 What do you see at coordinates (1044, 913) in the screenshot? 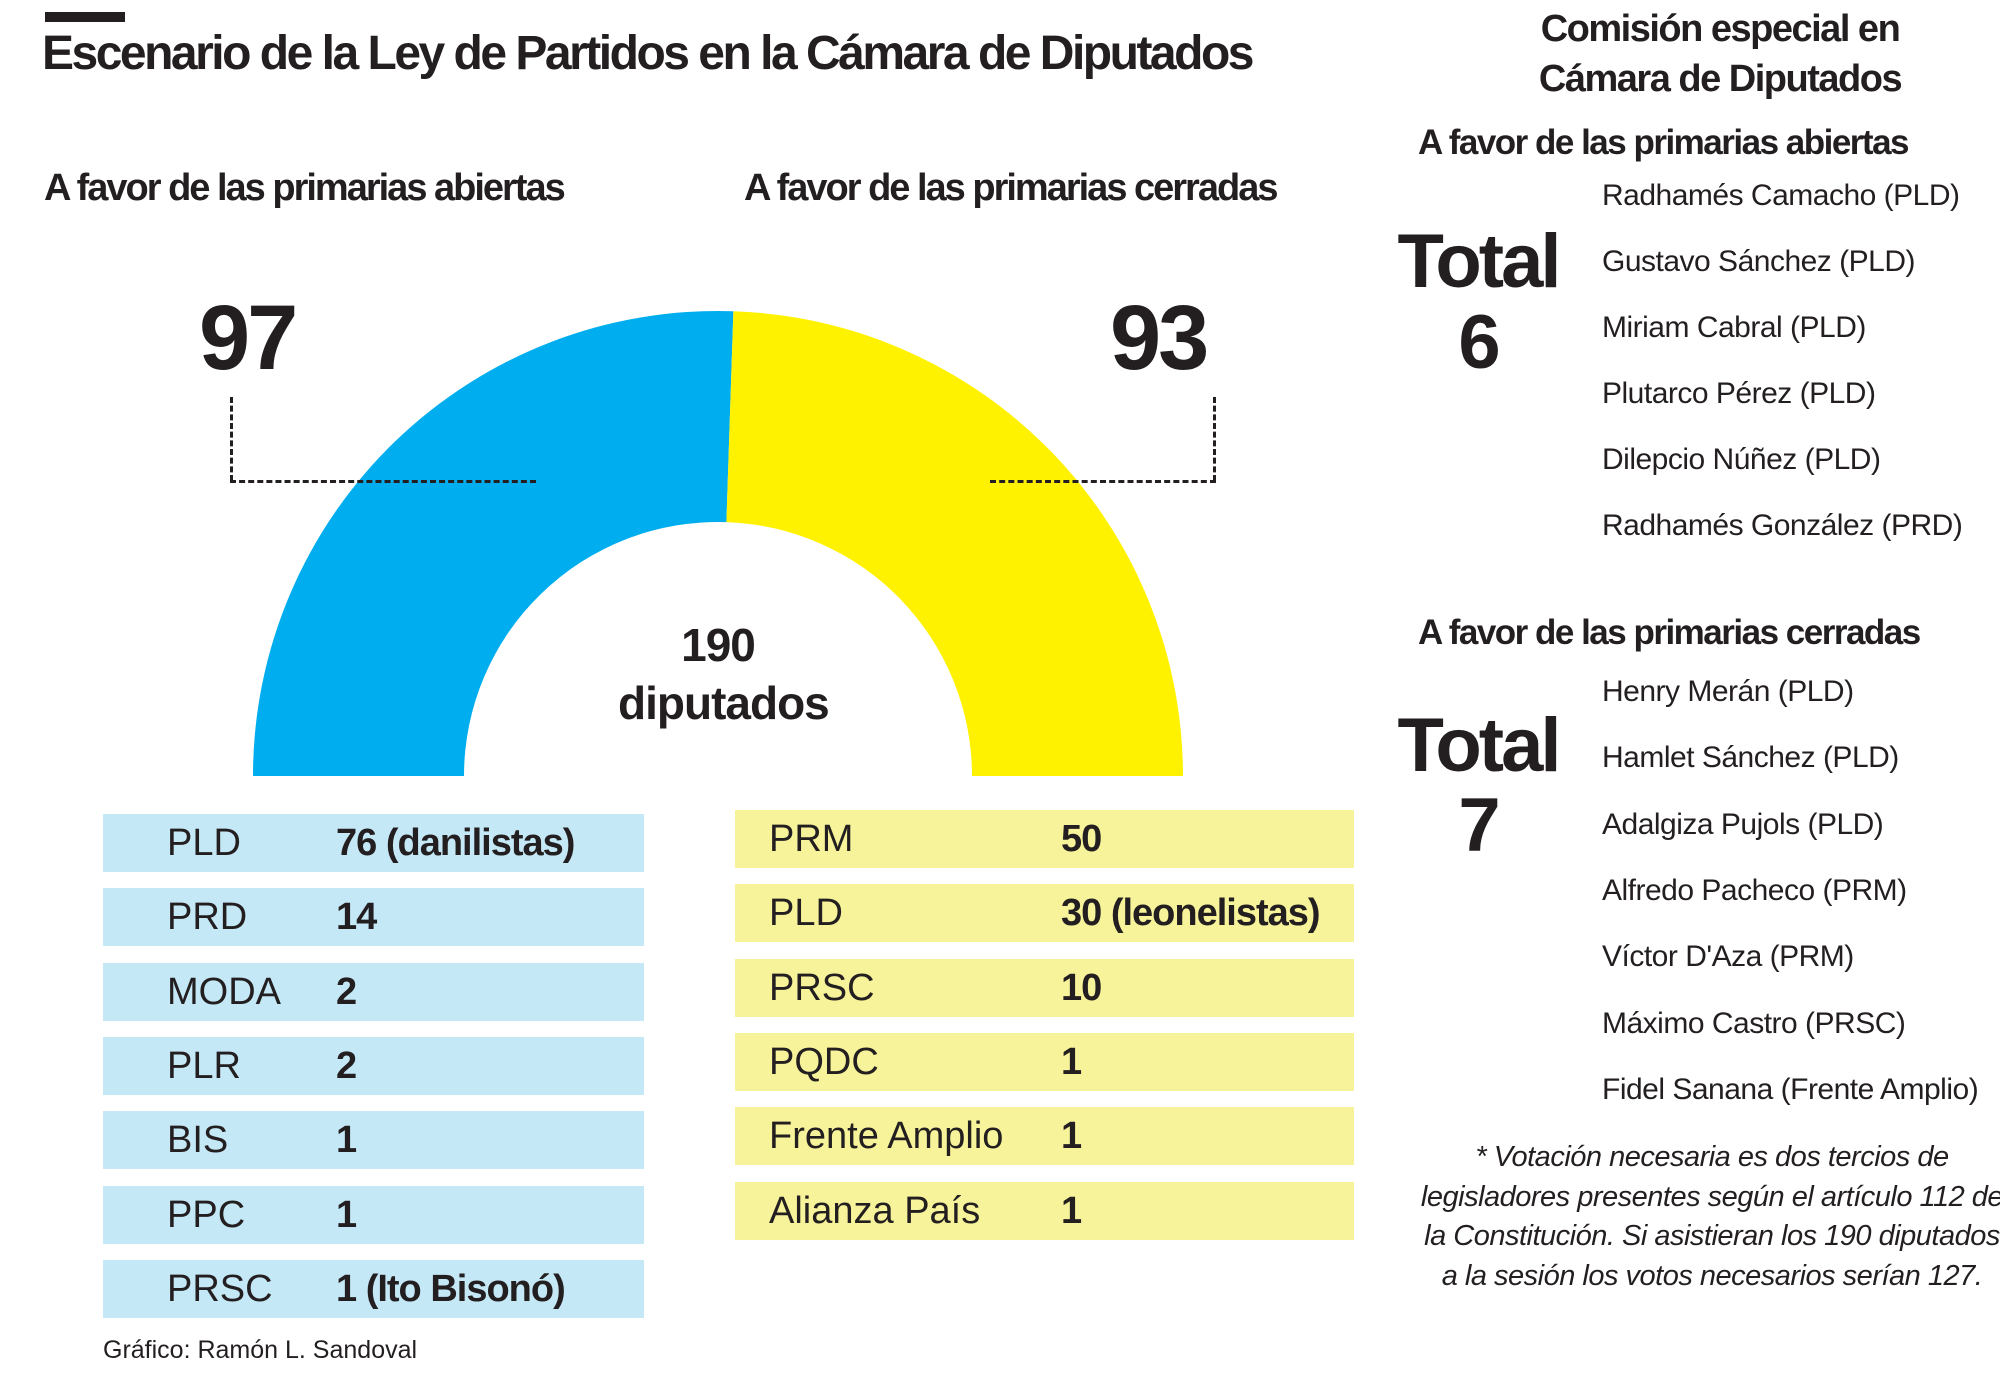
I see `table-row: PLD 30 (leonelistas)` at bounding box center [1044, 913].